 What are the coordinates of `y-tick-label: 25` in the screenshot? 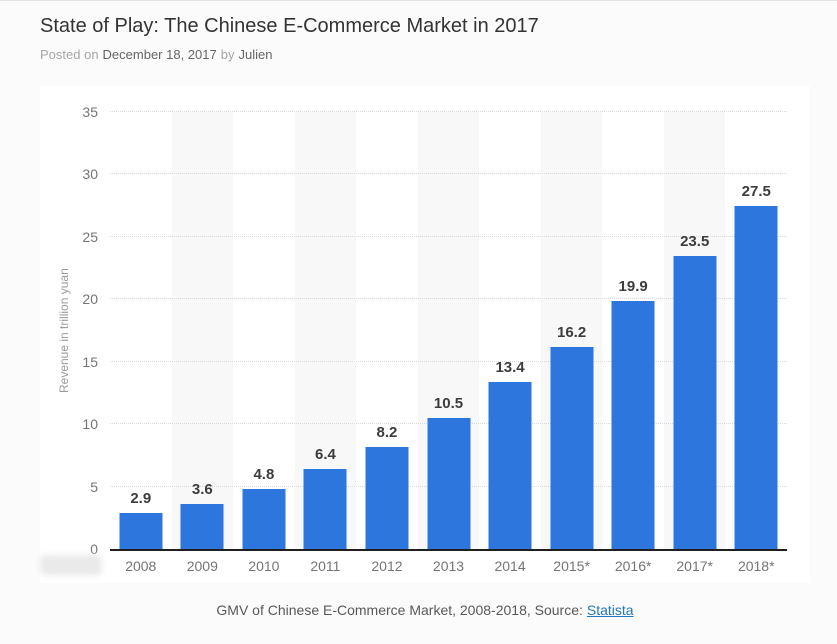 It's located at (90, 236).